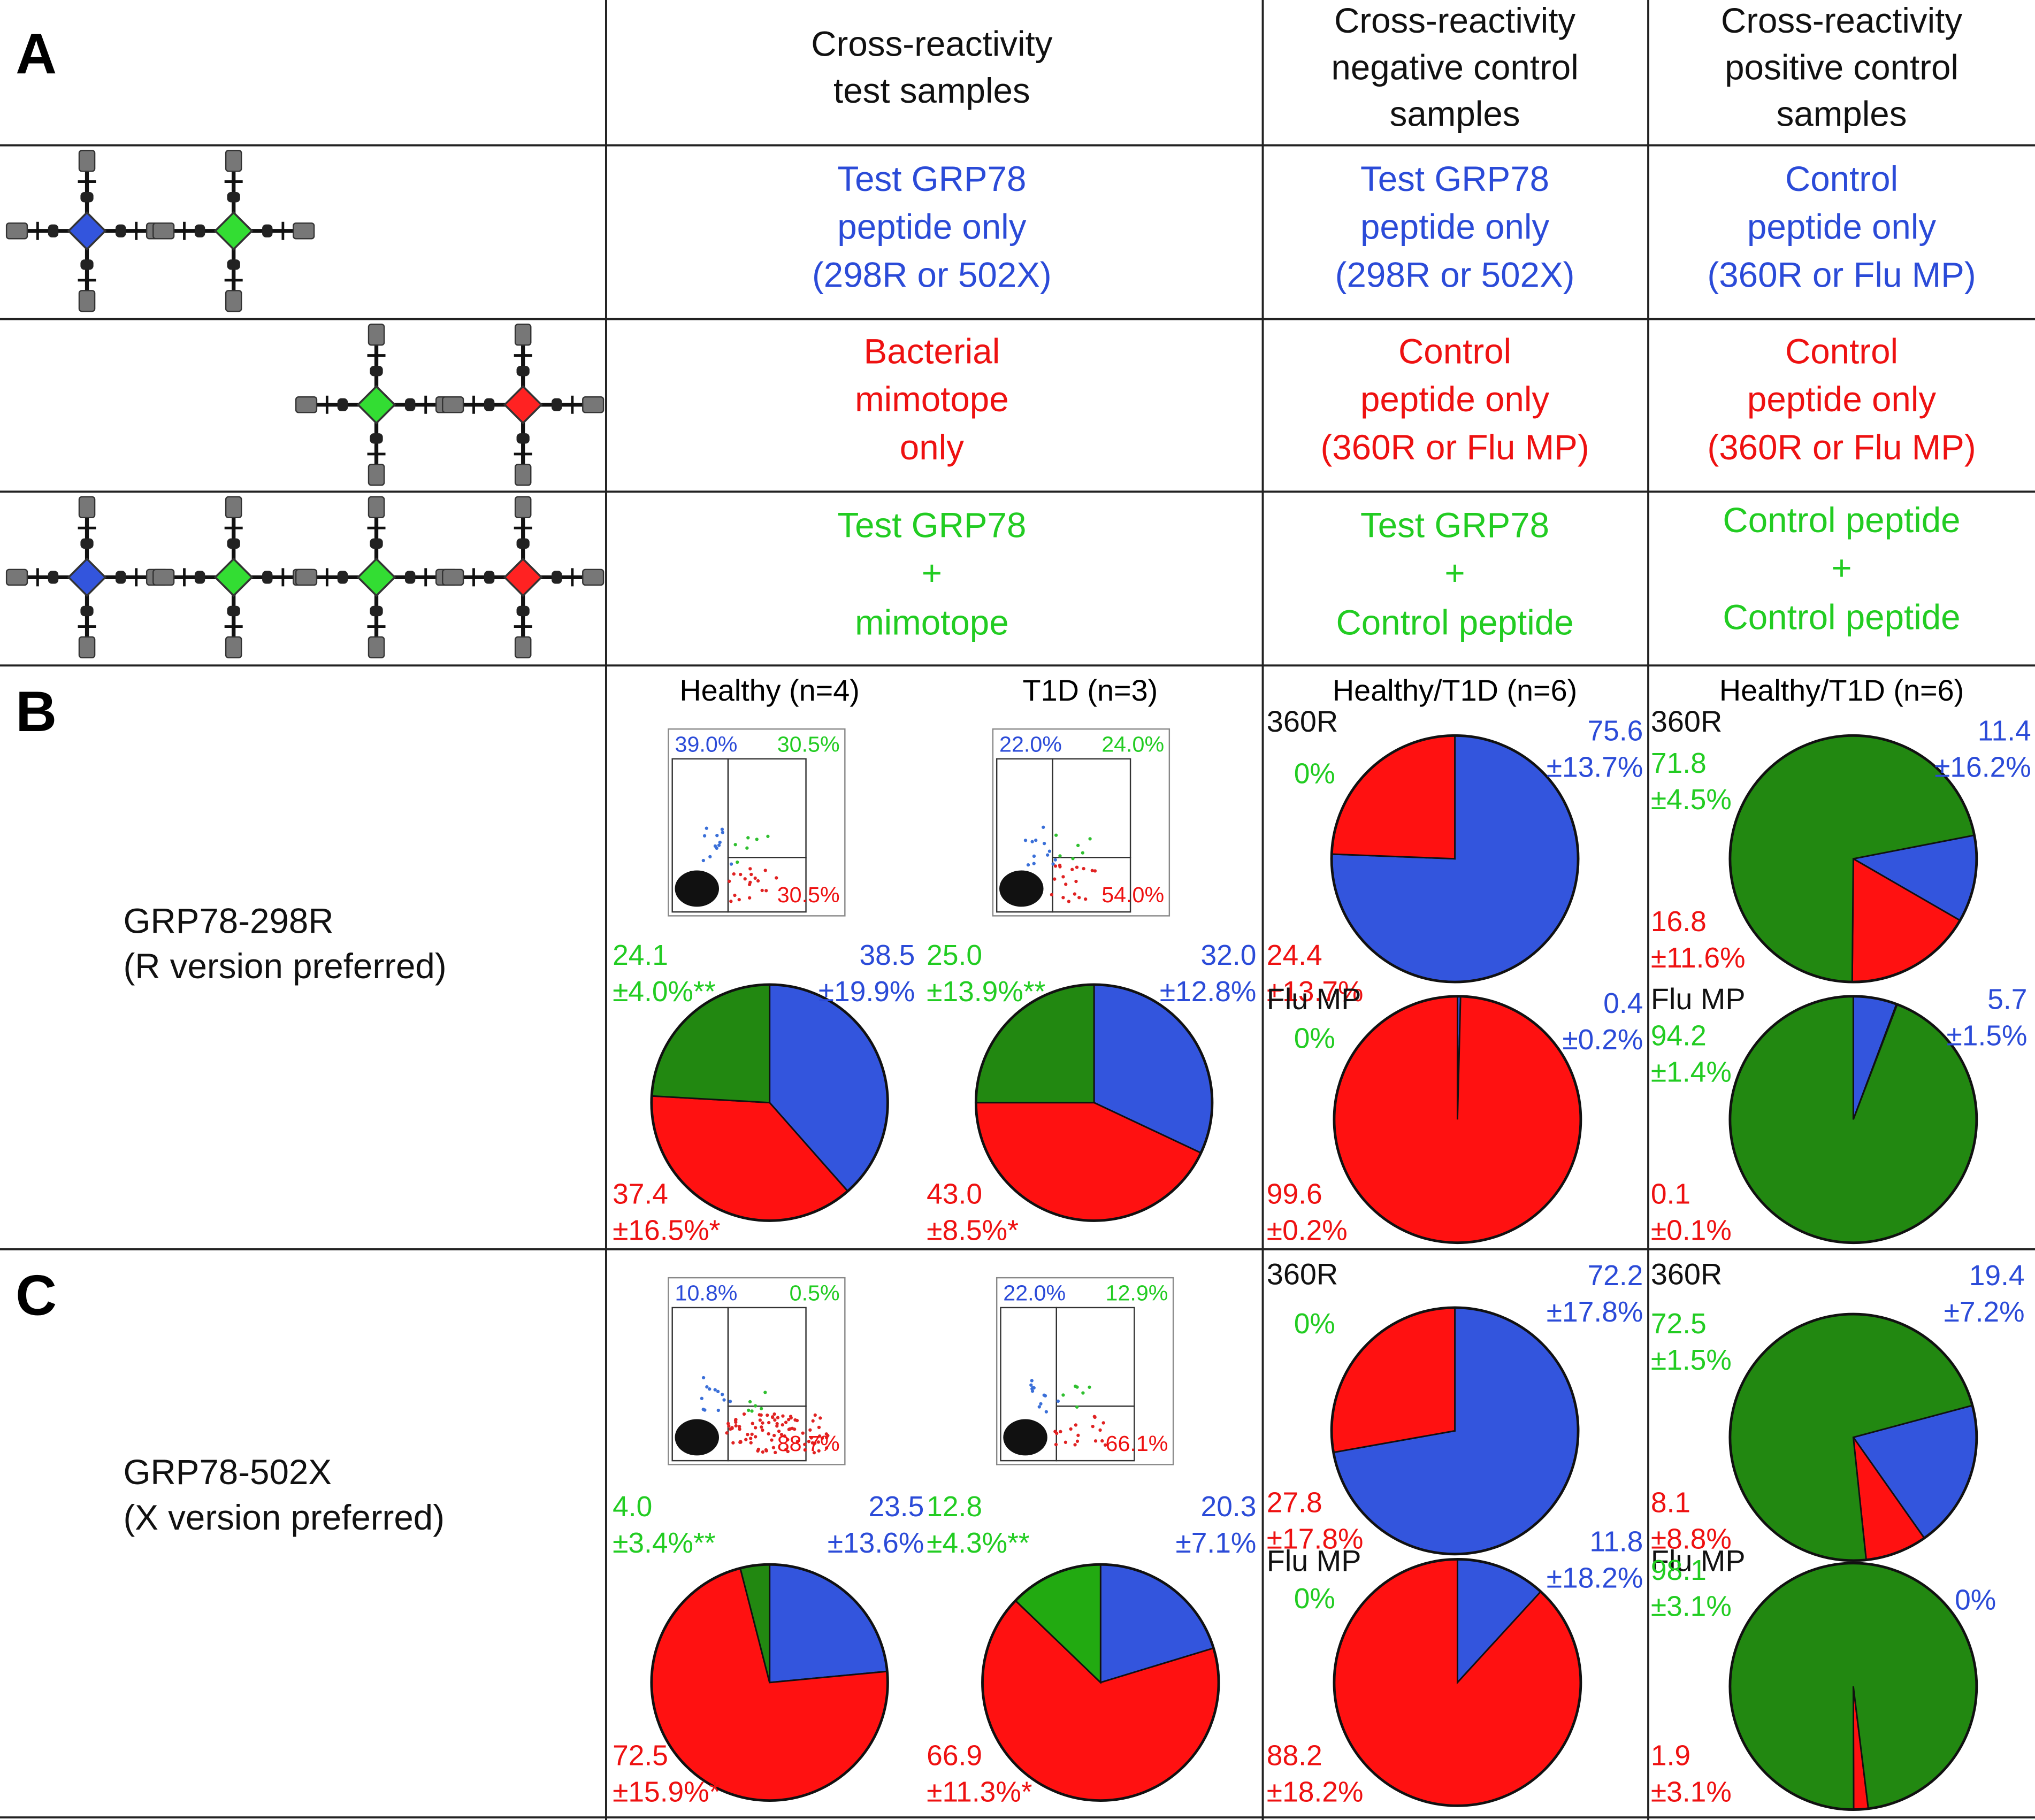 This screenshot has width=2035, height=1820. What do you see at coordinates (767, 1357) in the screenshot?
I see `gate` at bounding box center [767, 1357].